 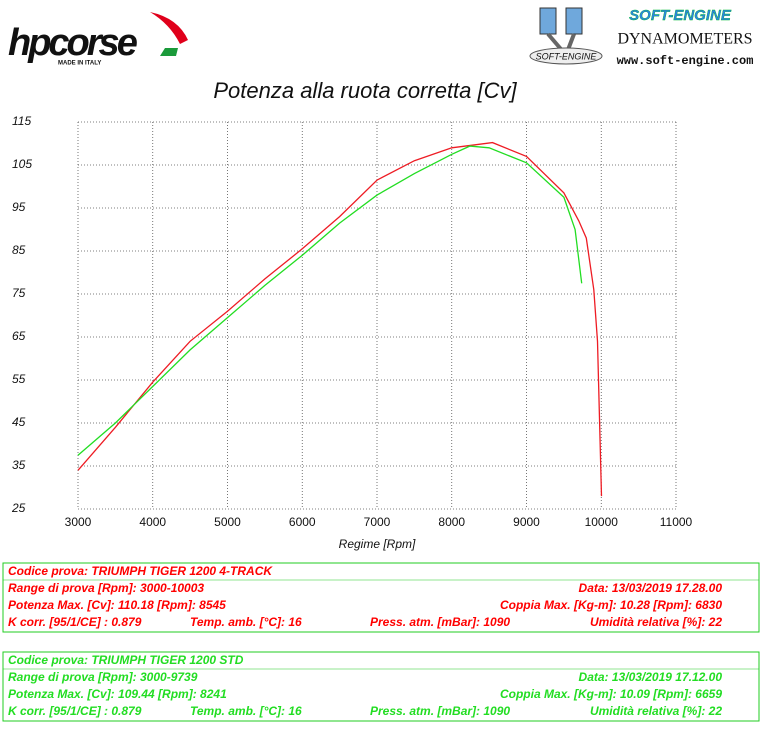 What do you see at coordinates (117, 694) in the screenshot?
I see `info-text: Potenza Max. [Cv]: 109.44 [Rpm]: 8241` at bounding box center [117, 694].